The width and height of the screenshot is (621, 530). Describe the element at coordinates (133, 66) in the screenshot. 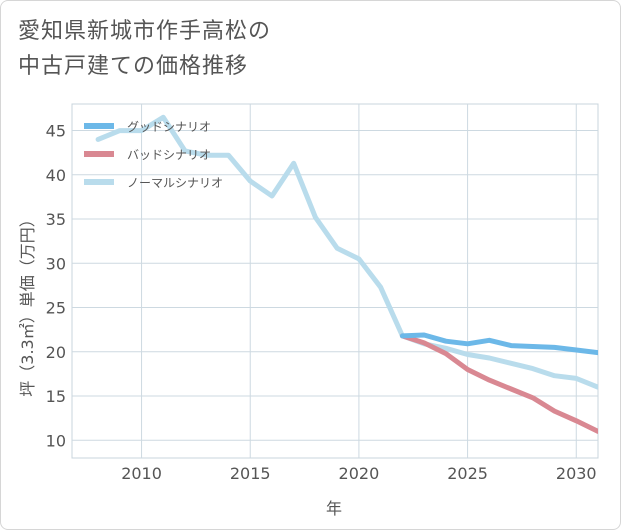

I see `chart-title-line-2: 中古戸建ての価格推移` at that location.